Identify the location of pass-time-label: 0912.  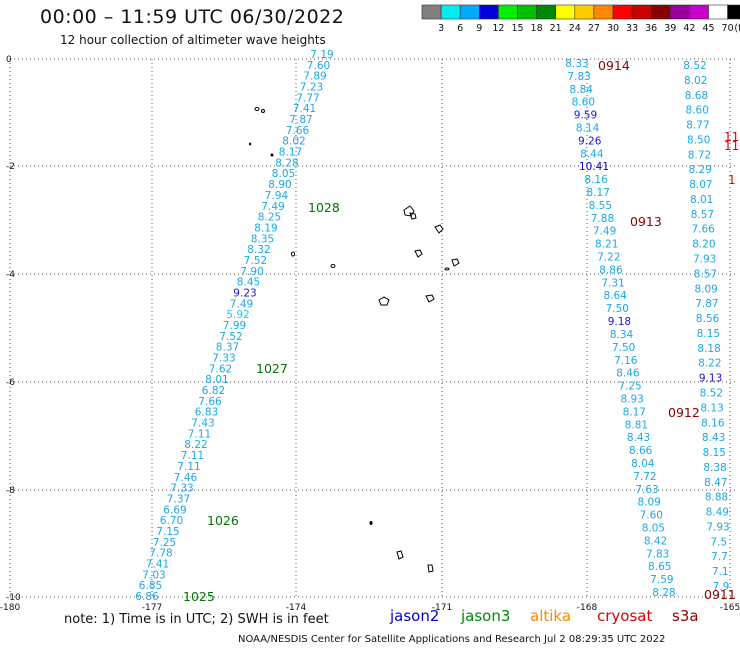
(684, 412).